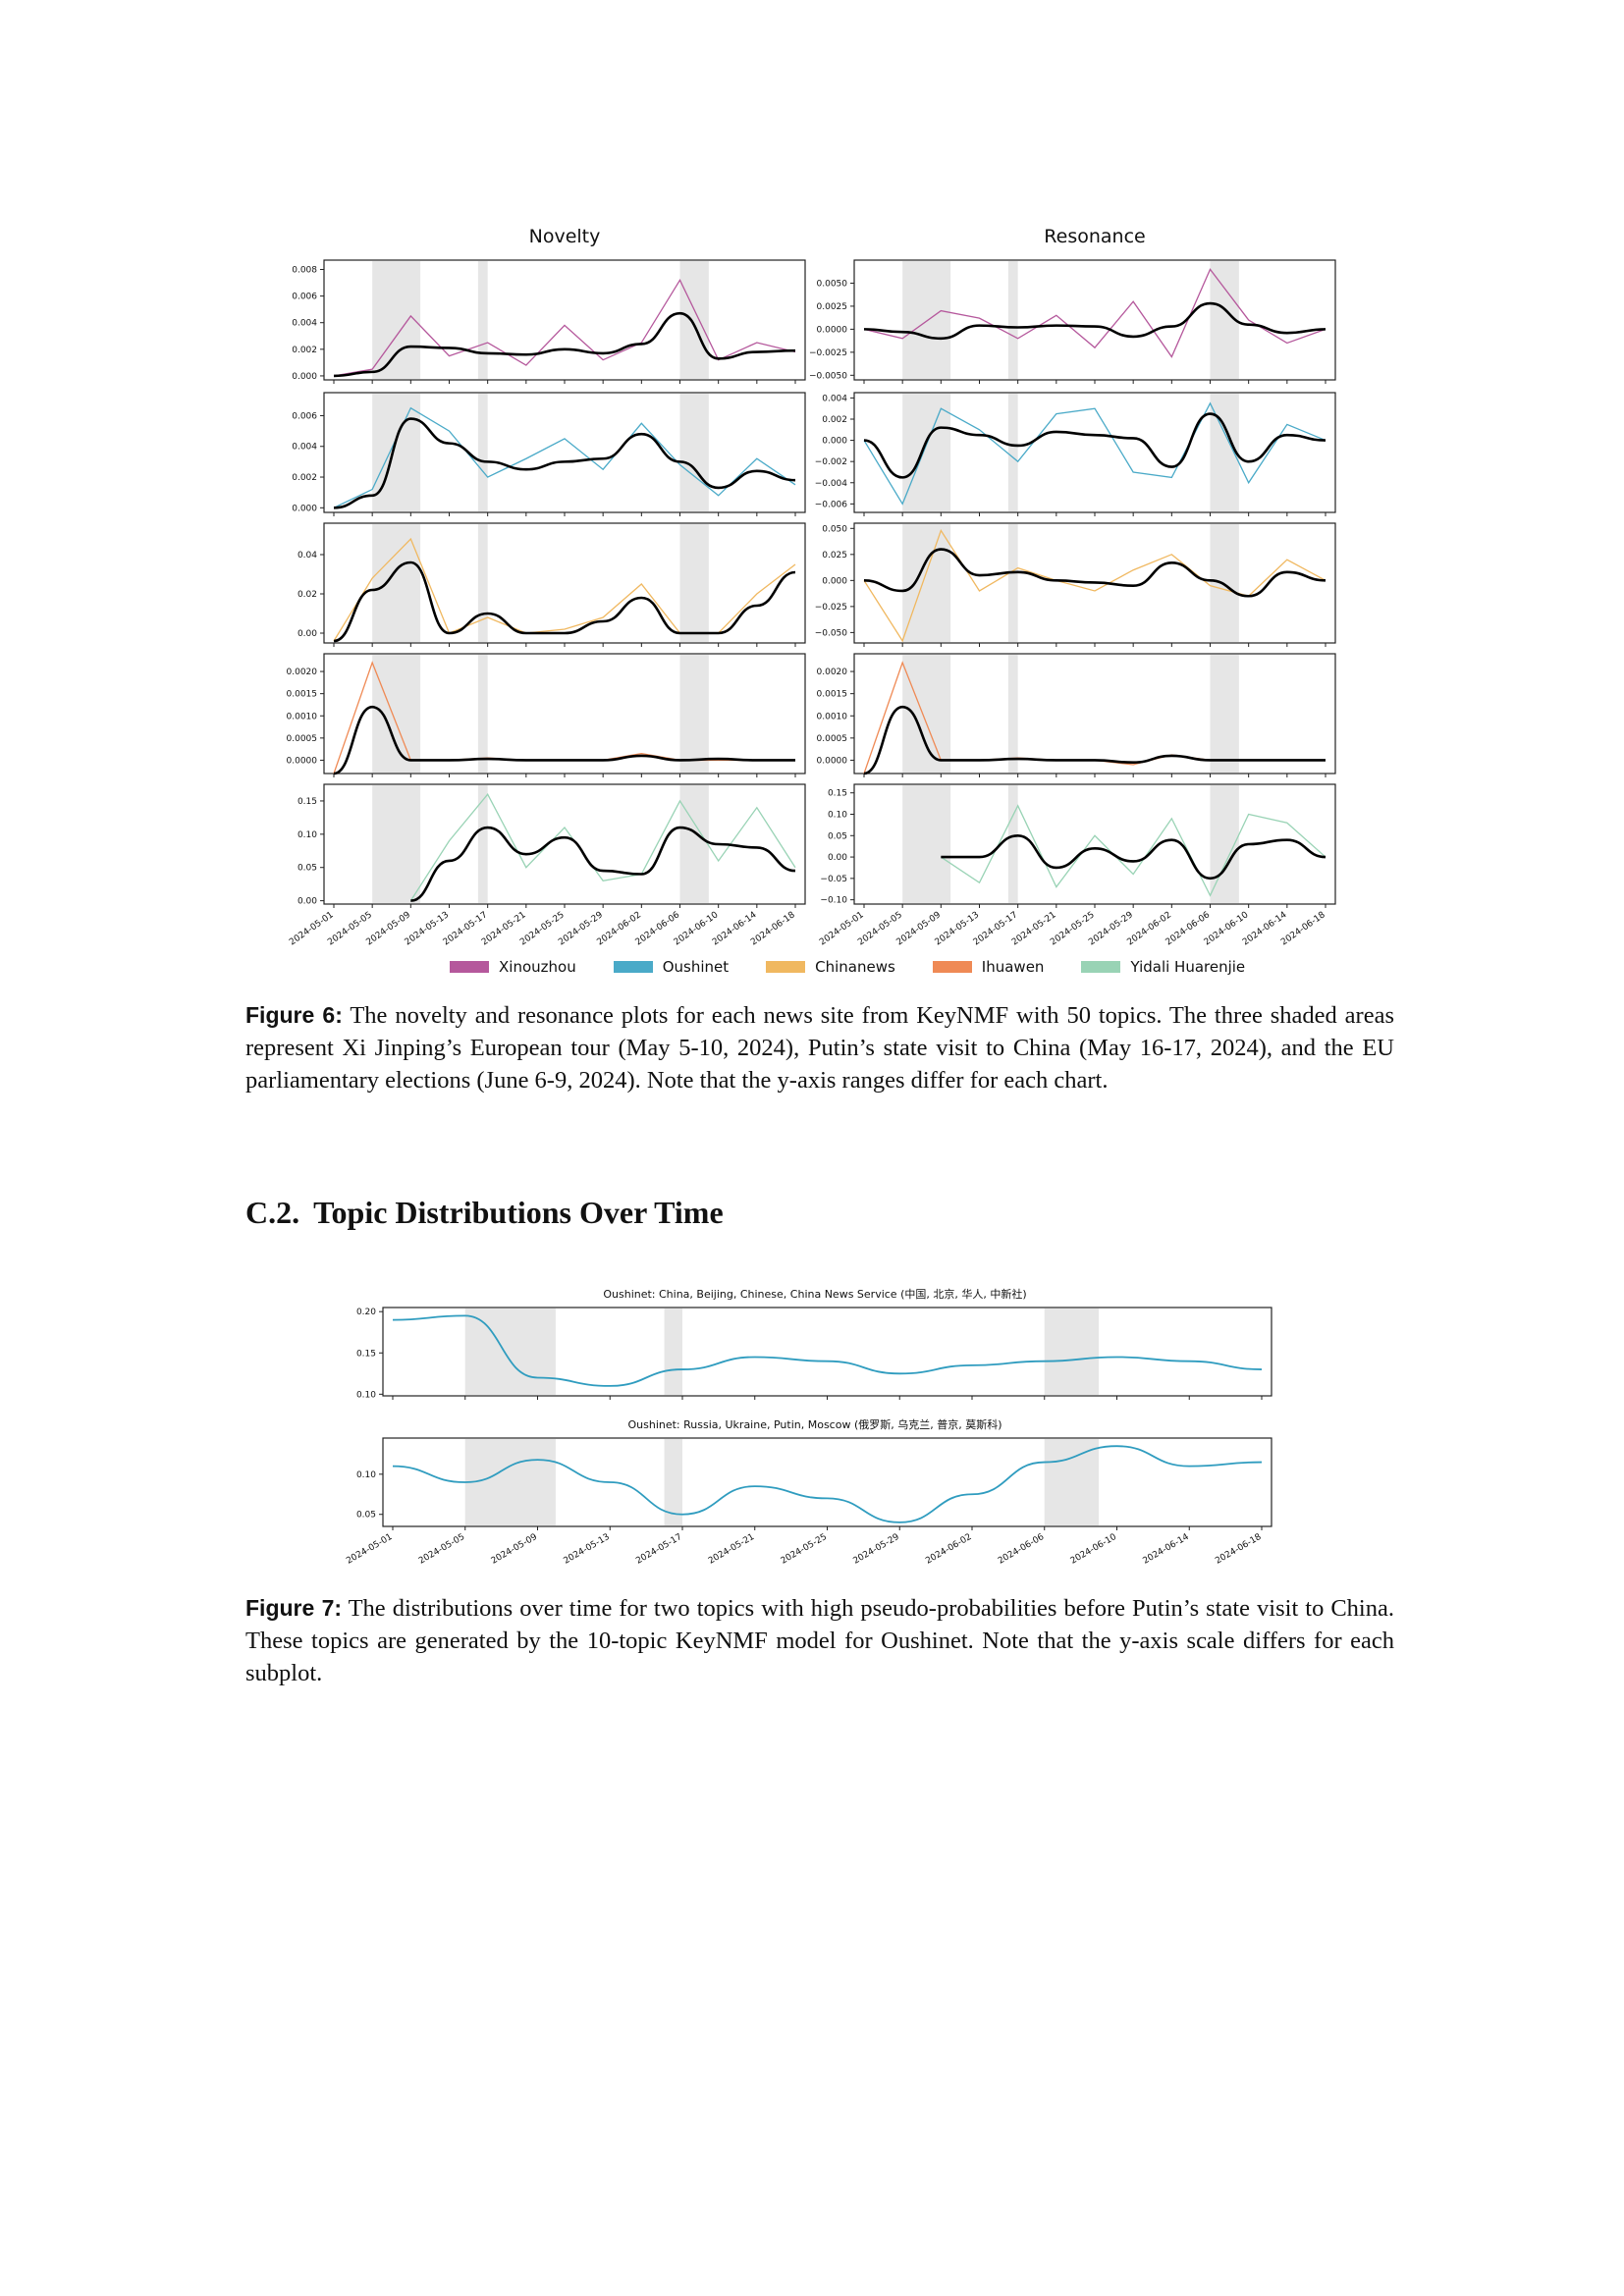 Image resolution: width=1624 pixels, height=2296 pixels. I want to click on x-tick-label: 2024-05-21, so click(731, 1550).